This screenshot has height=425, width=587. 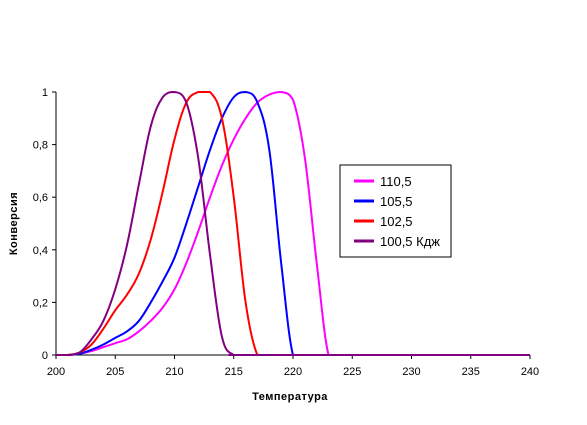 I want to click on x-tick-label: 200, so click(x=56, y=372).